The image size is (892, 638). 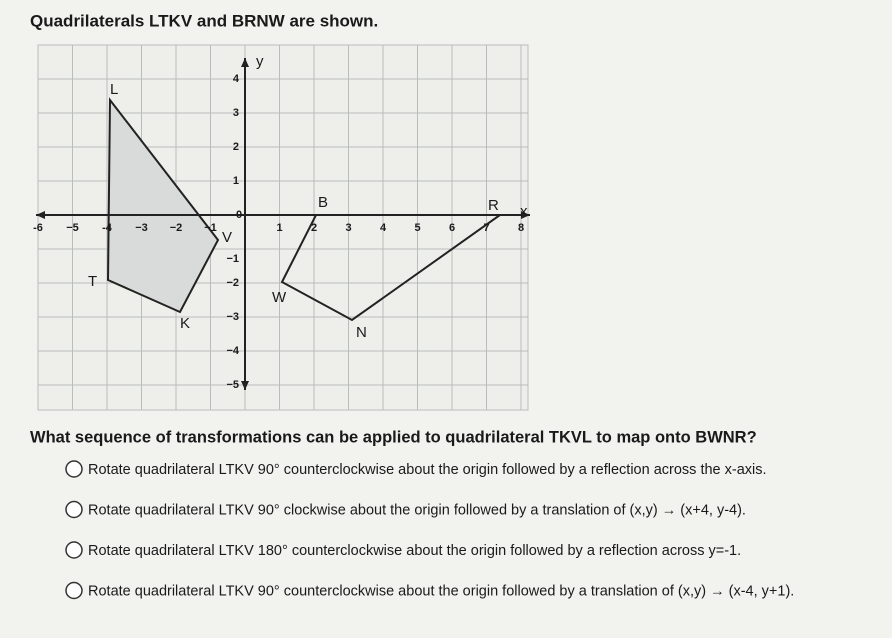 I want to click on x-tick-label: 7, so click(x=486, y=228).